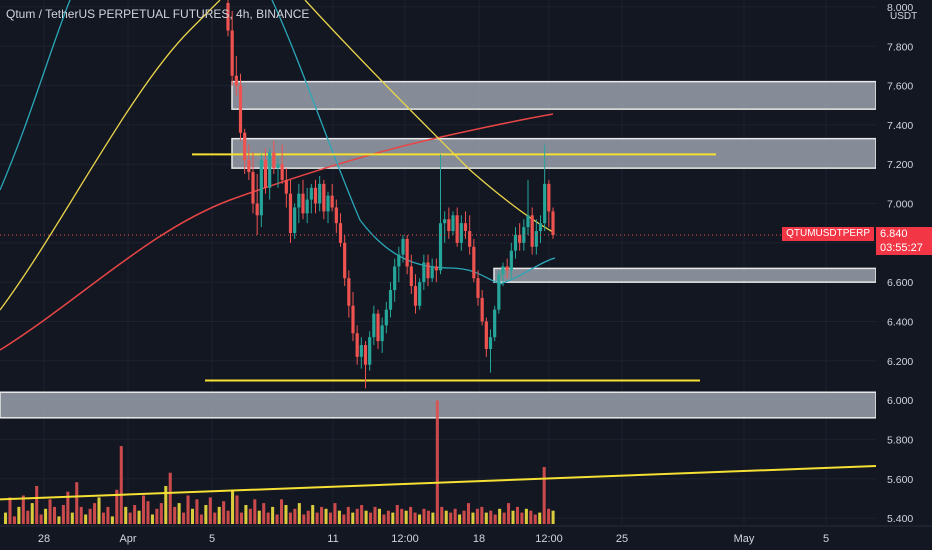 The width and height of the screenshot is (932, 550). I want to click on time-tick-label: May, so click(744, 539).